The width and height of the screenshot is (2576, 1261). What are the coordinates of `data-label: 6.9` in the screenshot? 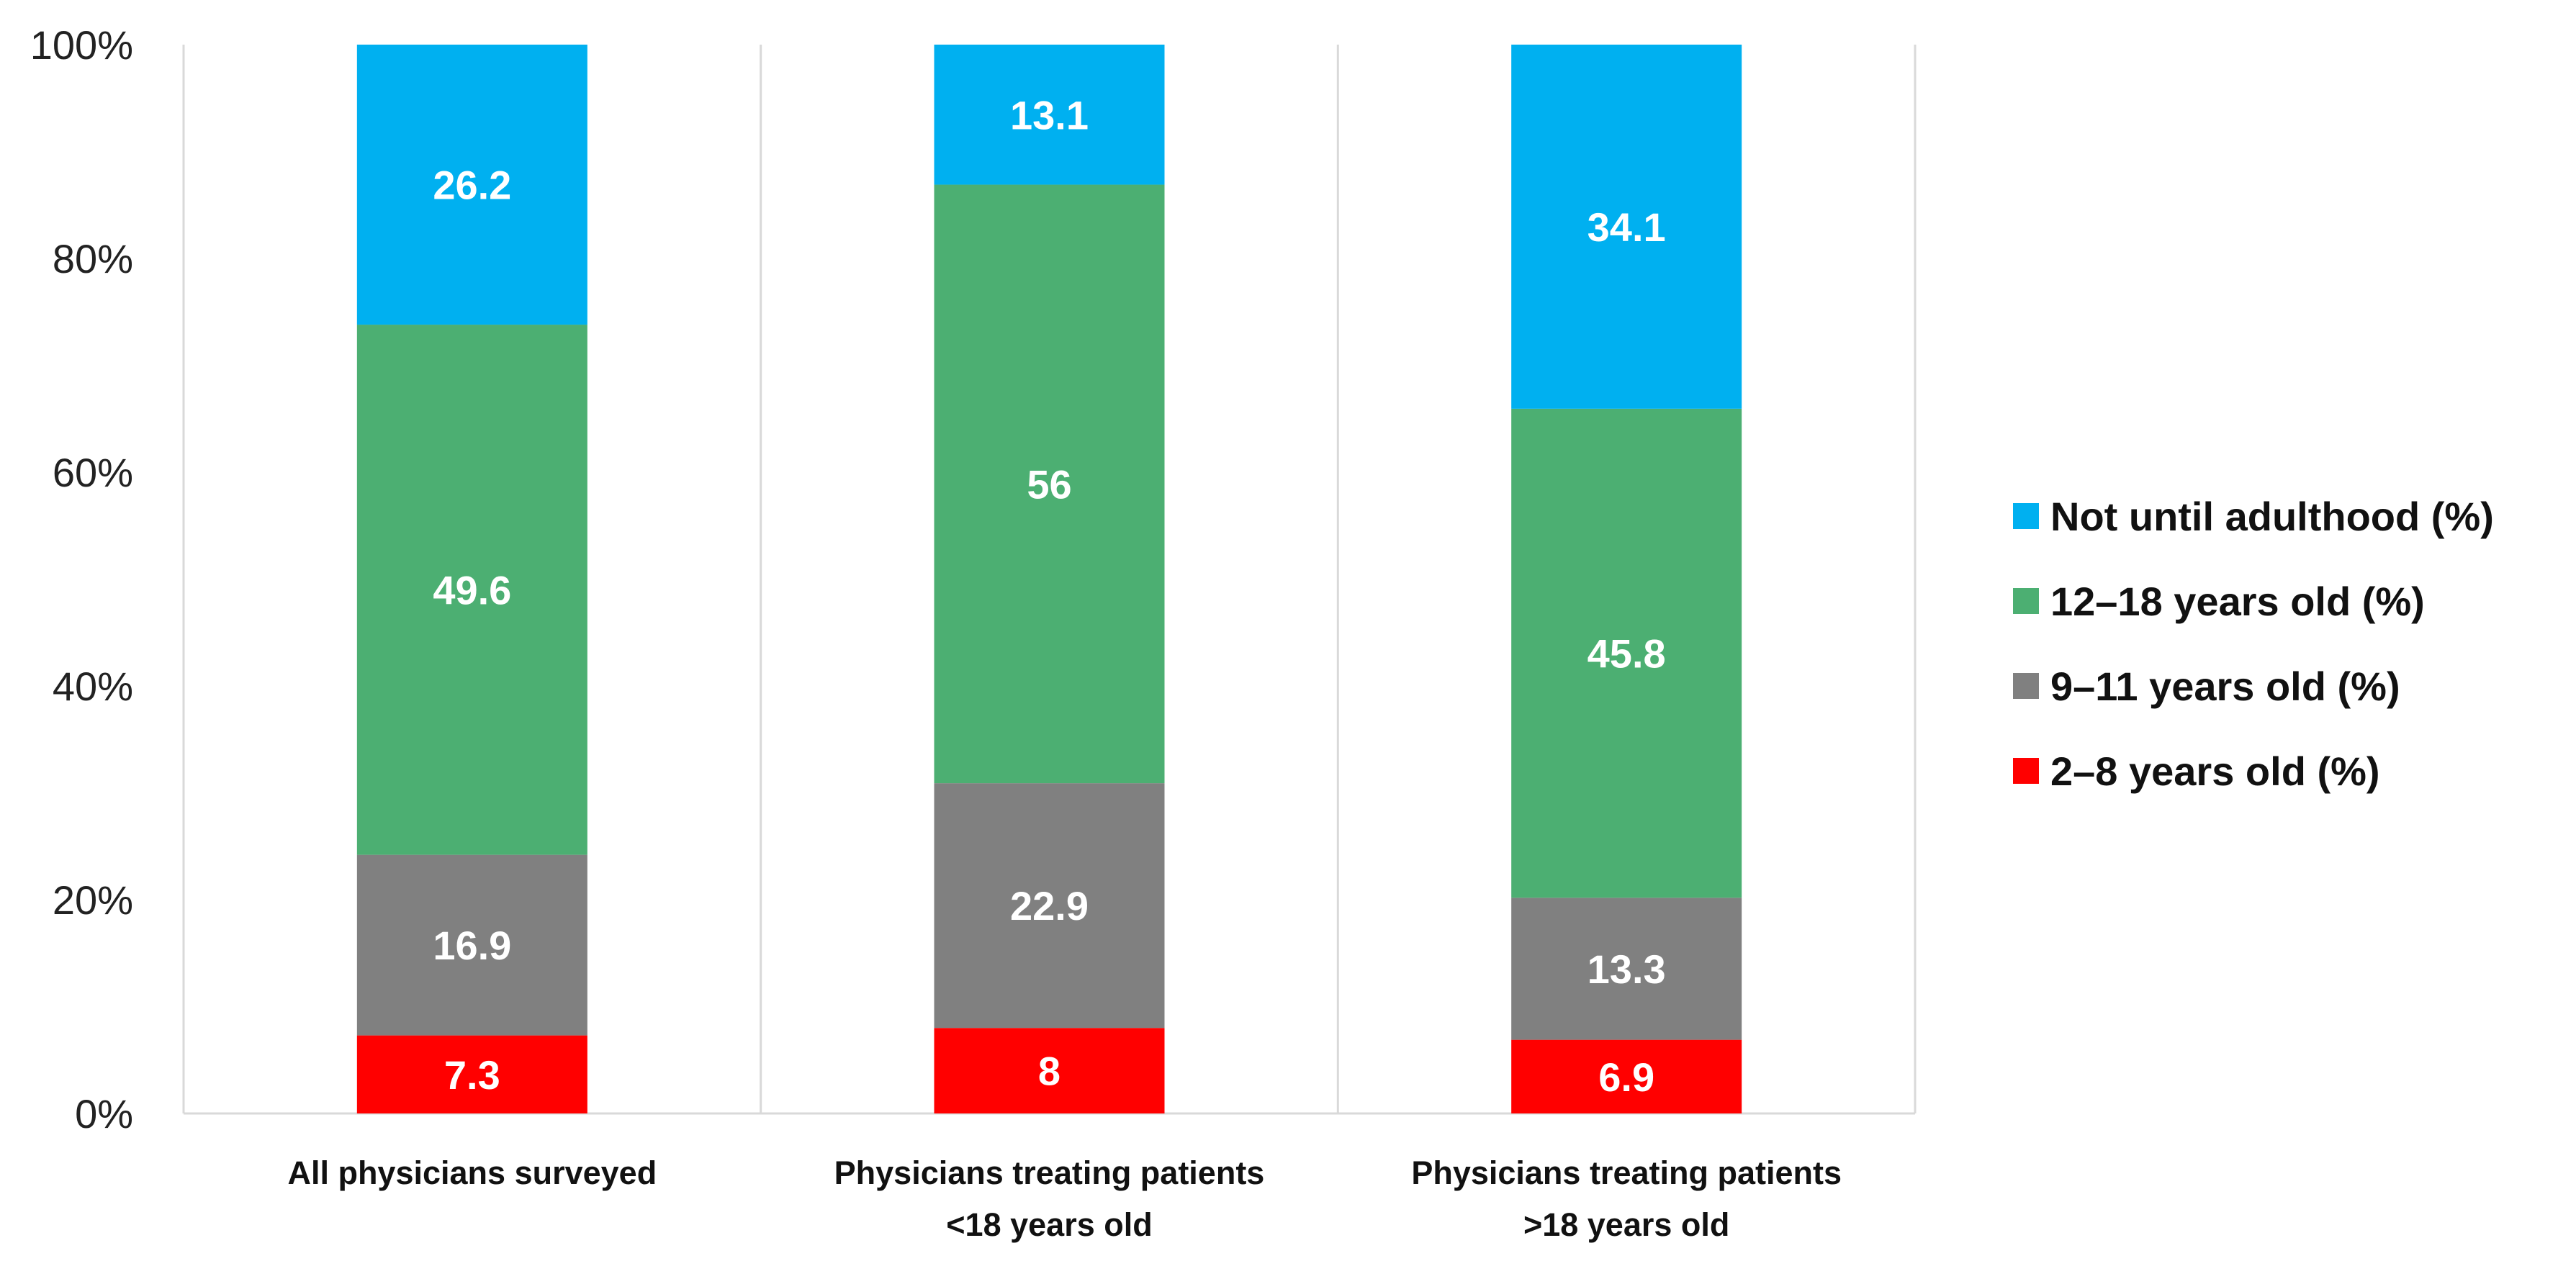 It's located at (1626, 1077).